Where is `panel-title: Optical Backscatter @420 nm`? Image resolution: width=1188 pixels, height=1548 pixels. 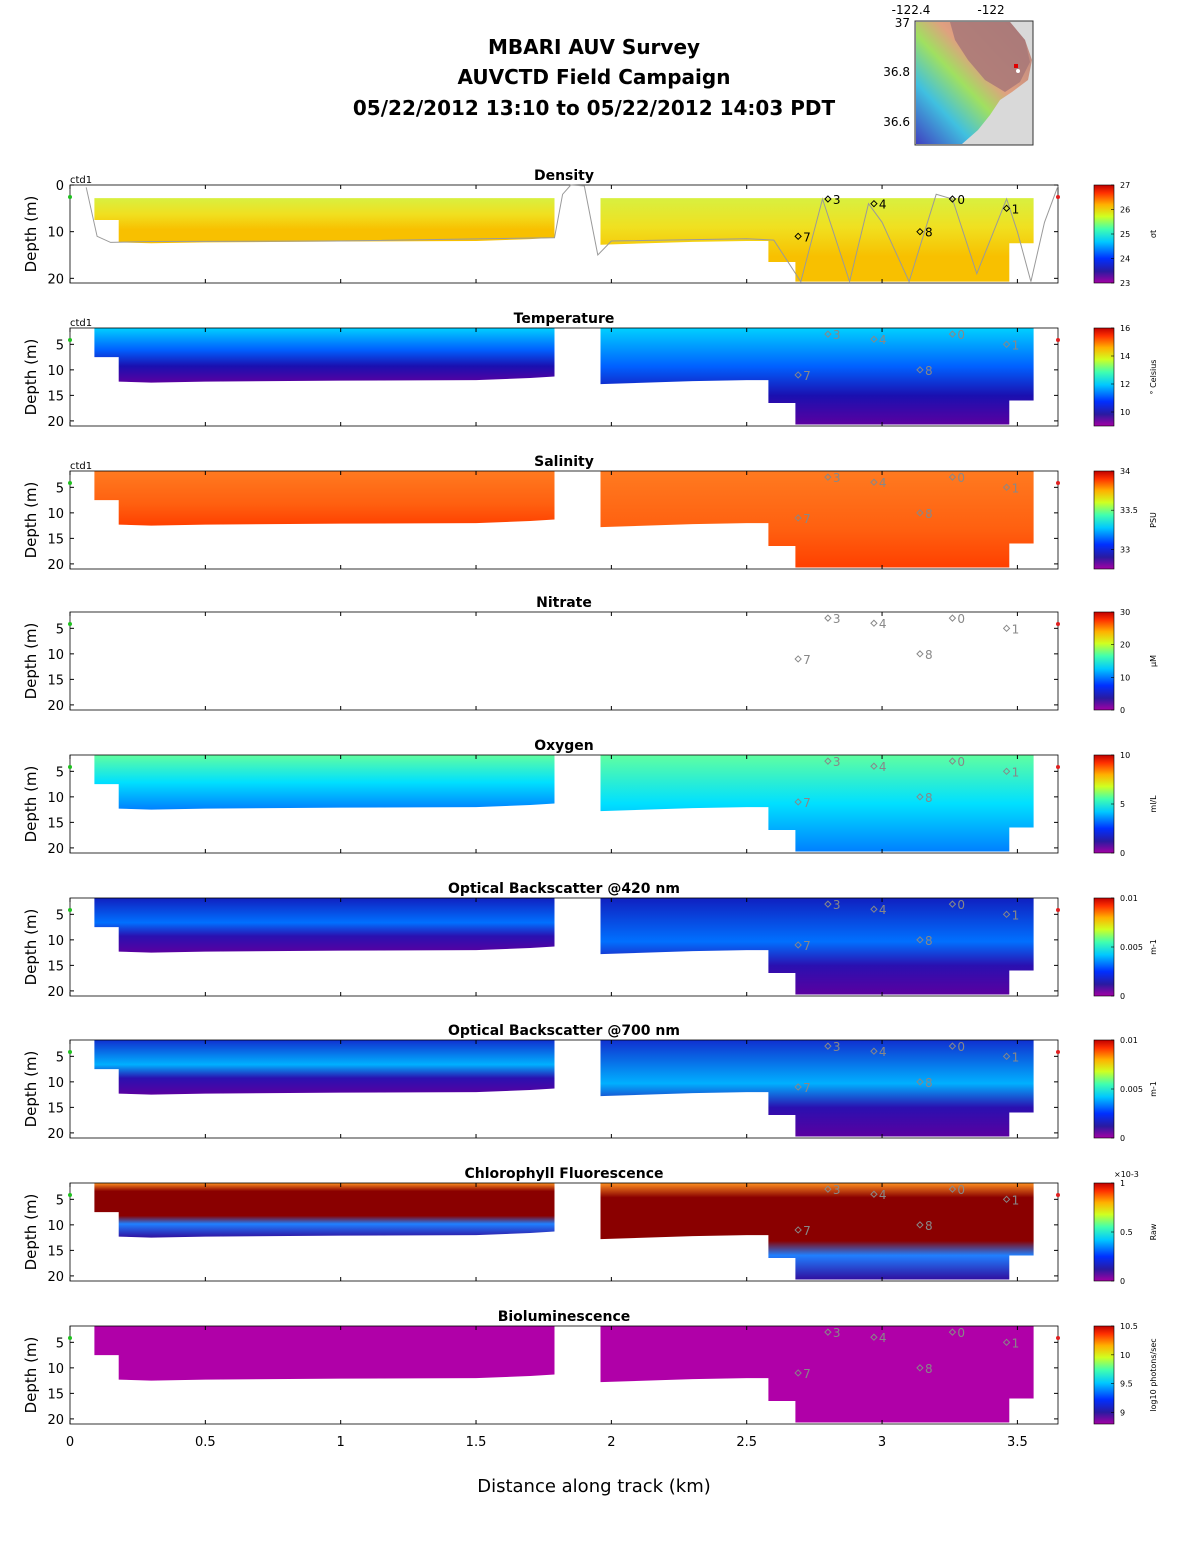 panel-title: Optical Backscatter @420 nm is located at coordinates (564, 889).